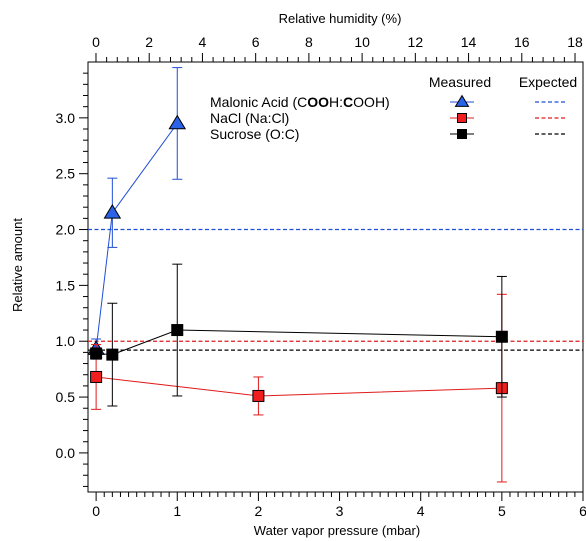  I want to click on x-tick-label: 6, so click(582, 511).